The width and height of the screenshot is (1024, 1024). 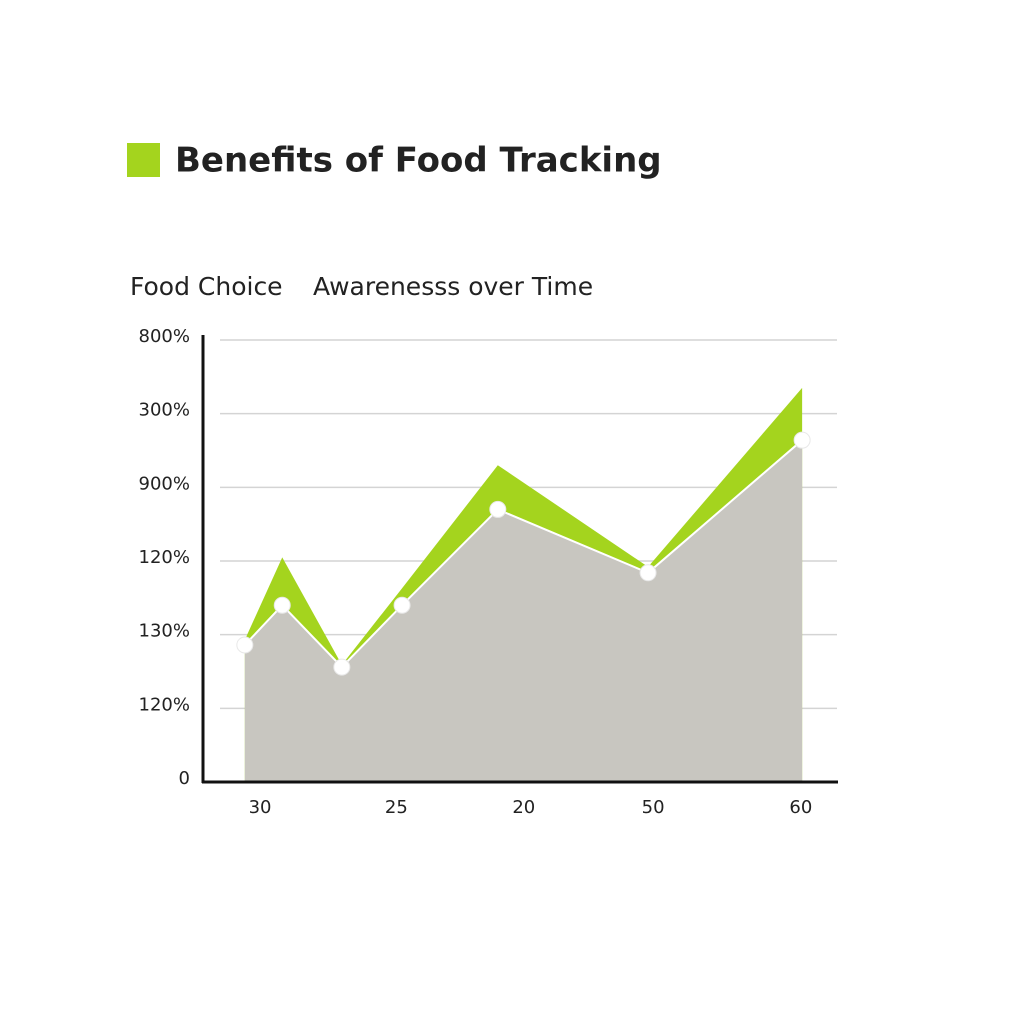 What do you see at coordinates (418, 161) in the screenshot?
I see `chart-title: Benefits of Food Tracking` at bounding box center [418, 161].